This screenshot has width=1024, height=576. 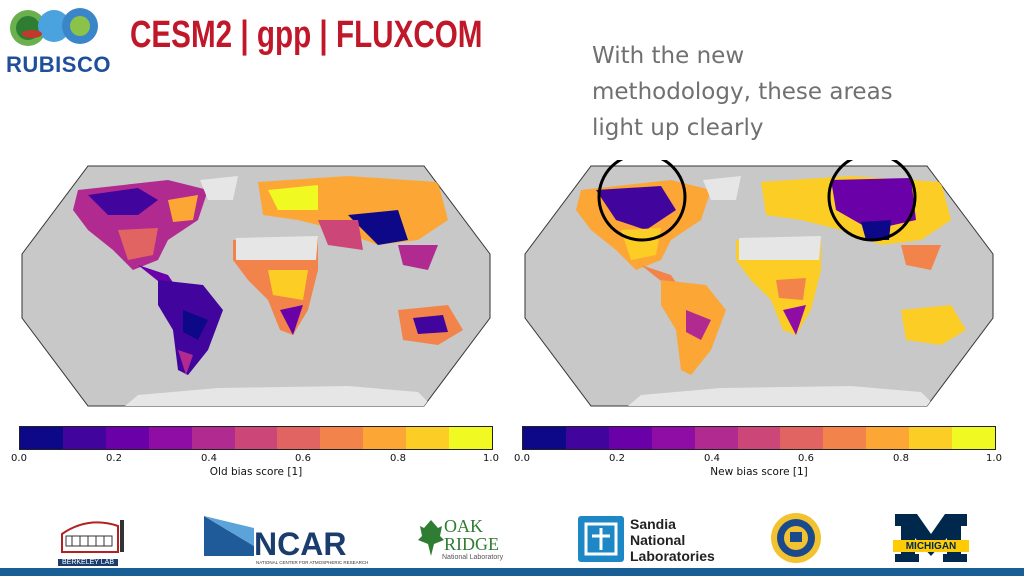 What do you see at coordinates (668, 56) in the screenshot?
I see `annotation-line: With the new` at bounding box center [668, 56].